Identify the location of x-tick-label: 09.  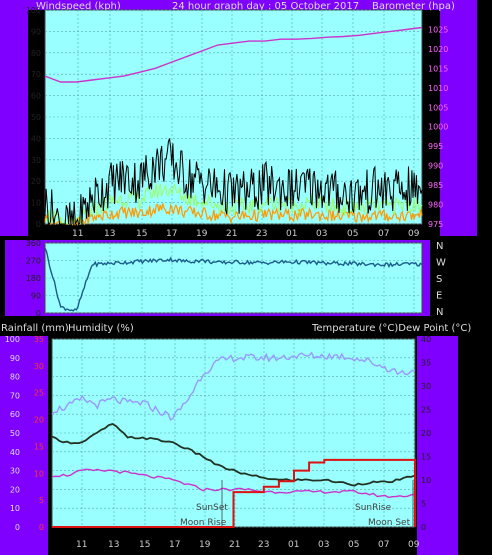
(414, 234).